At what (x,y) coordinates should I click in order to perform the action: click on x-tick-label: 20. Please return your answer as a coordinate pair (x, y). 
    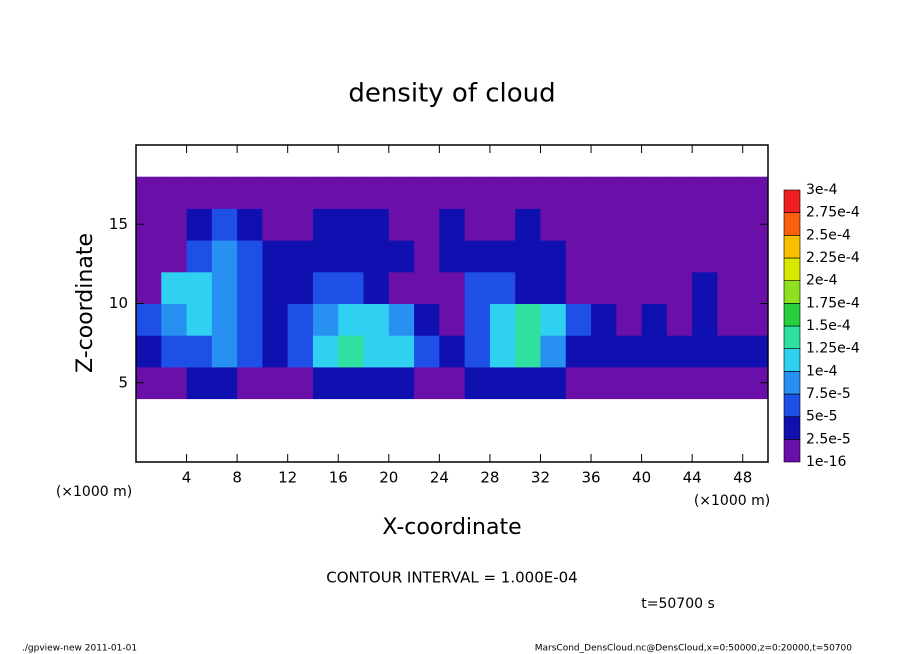
    Looking at the image, I should click on (388, 478).